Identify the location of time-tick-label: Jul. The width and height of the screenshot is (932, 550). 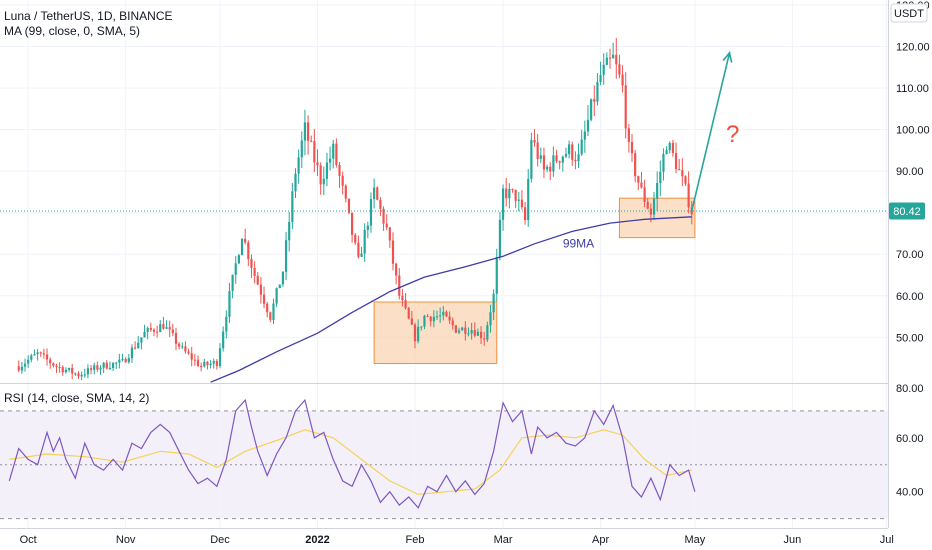
(887, 540).